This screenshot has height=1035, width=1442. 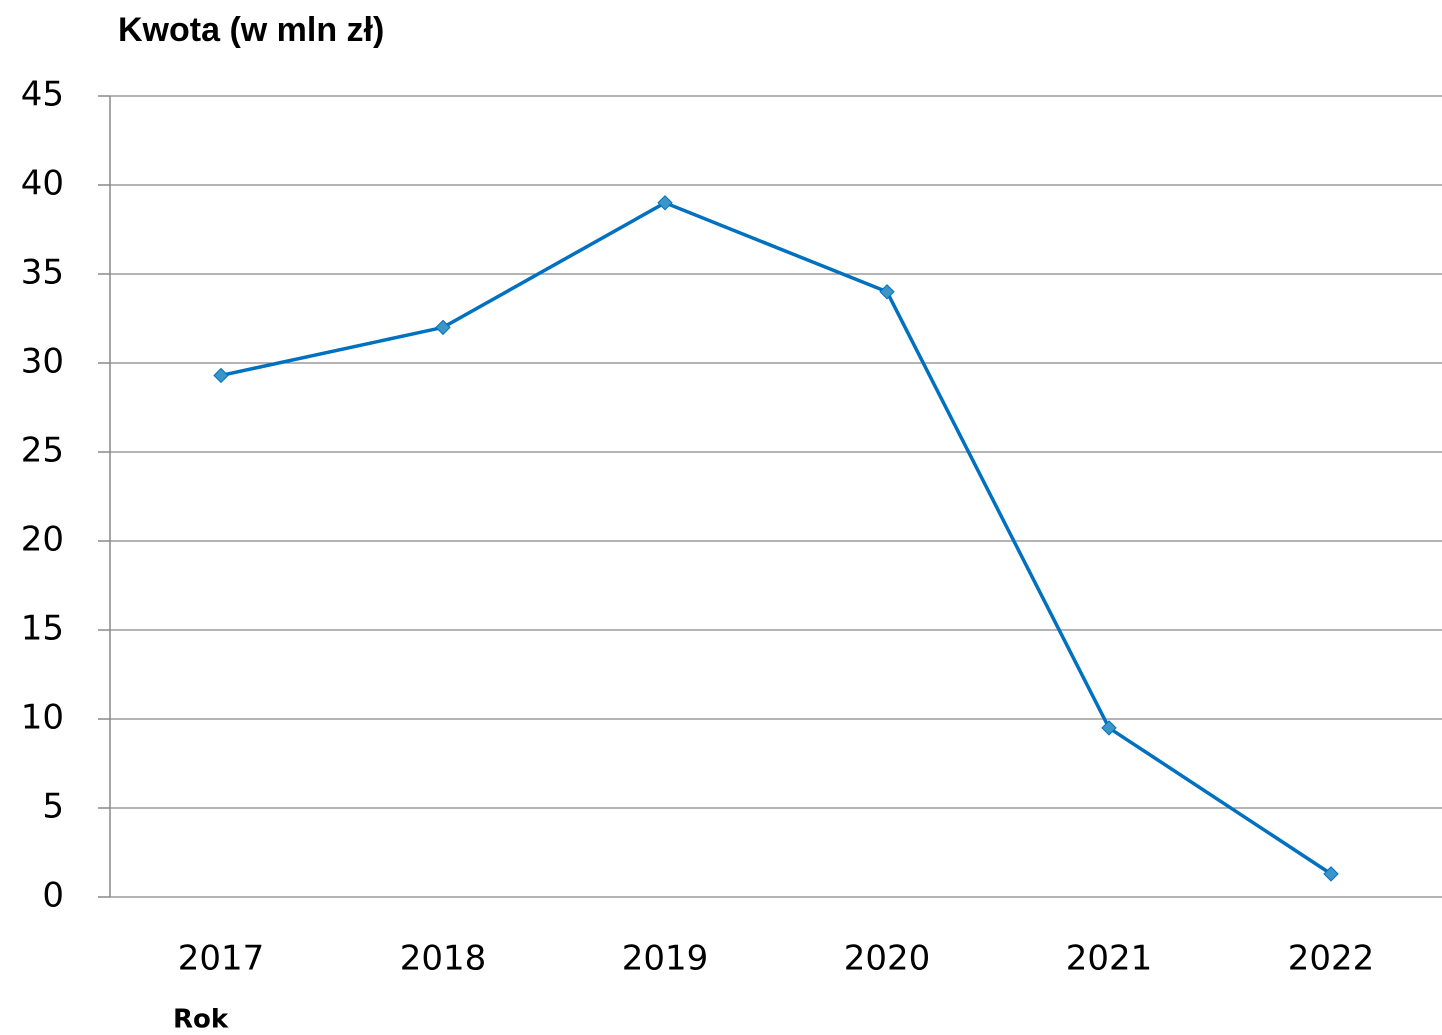 What do you see at coordinates (443, 959) in the screenshot?
I see `x-tick-label: 2018` at bounding box center [443, 959].